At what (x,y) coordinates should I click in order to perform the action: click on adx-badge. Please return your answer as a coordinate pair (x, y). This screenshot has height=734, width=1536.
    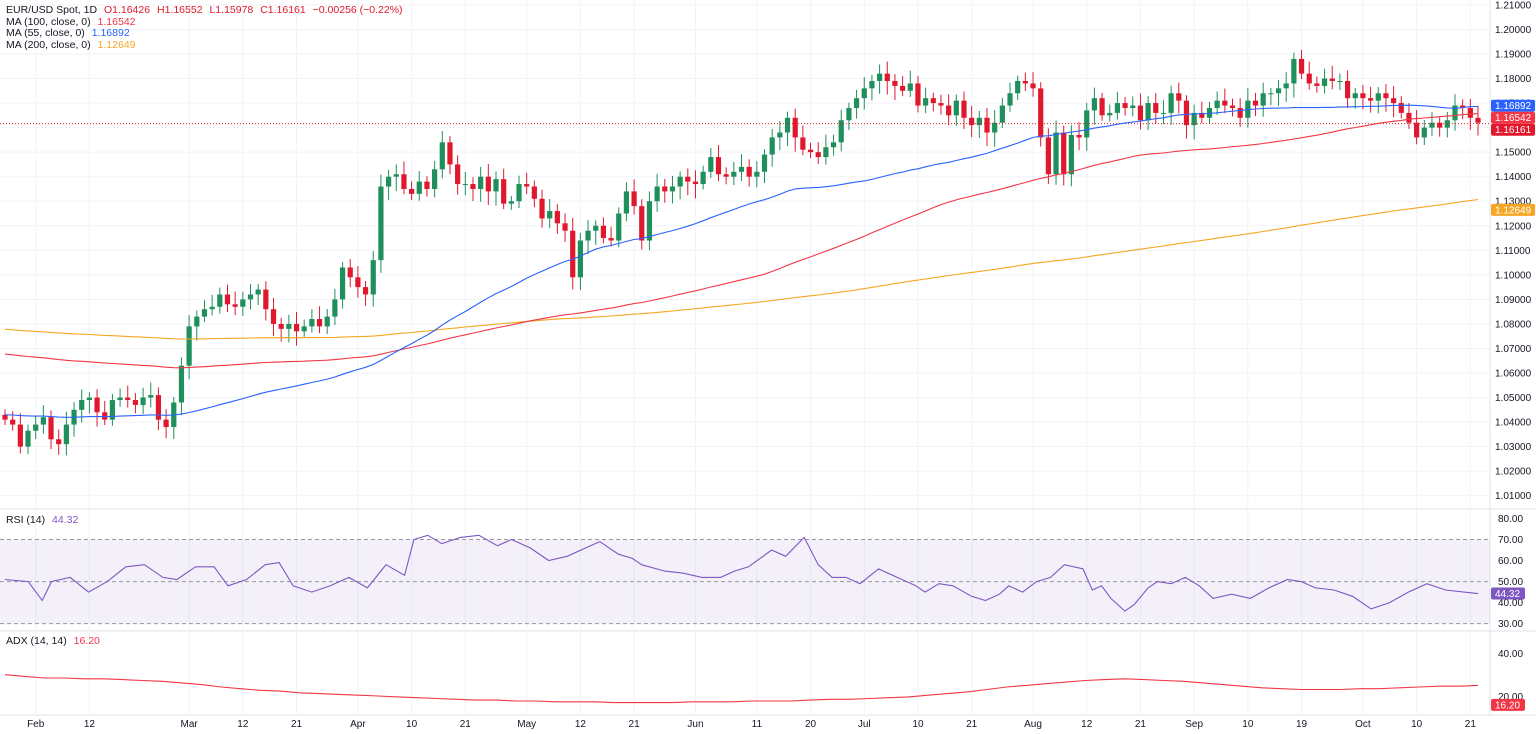
    Looking at the image, I should click on (1508, 704).